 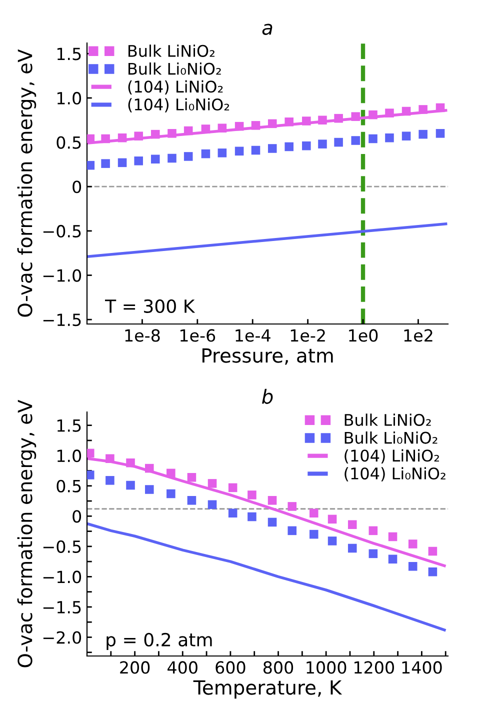 What do you see at coordinates (374, 667) in the screenshot?
I see `x-tick-label: 1200` at bounding box center [374, 667].